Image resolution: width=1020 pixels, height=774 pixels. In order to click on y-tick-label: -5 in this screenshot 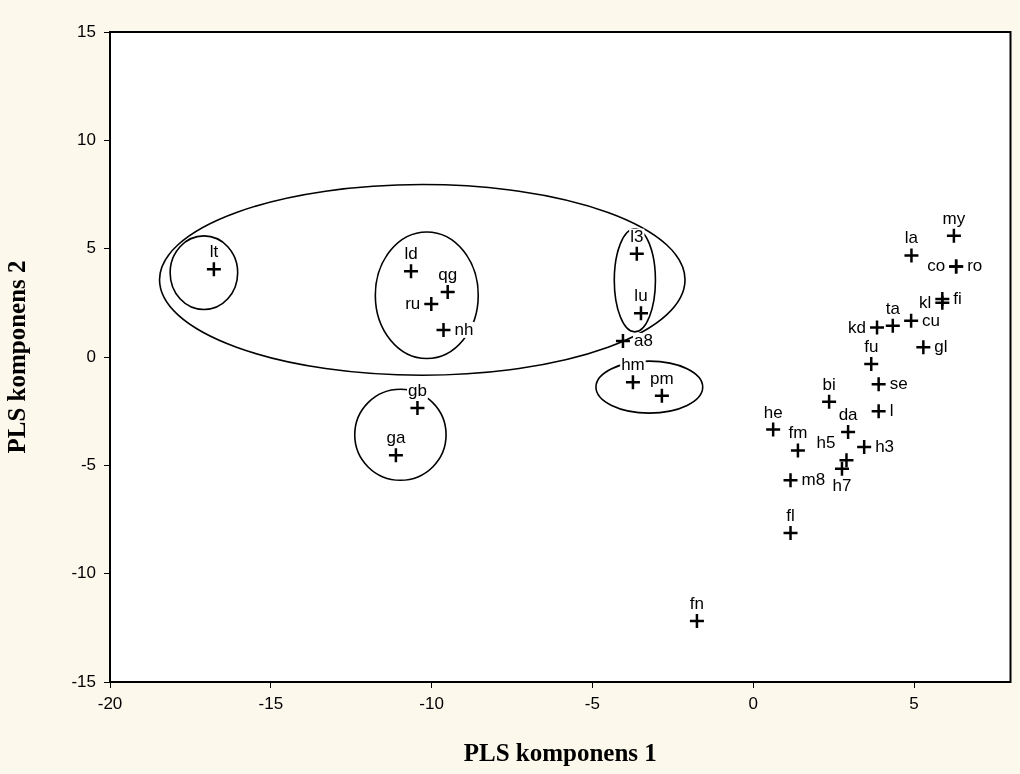, I will do `click(88, 465)`.